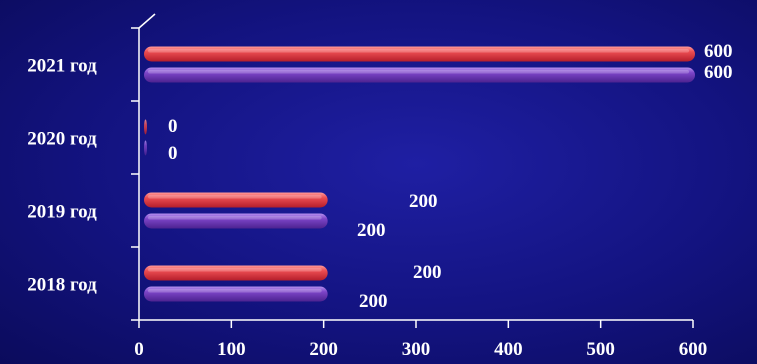 This screenshot has width=757, height=364. Describe the element at coordinates (139, 349) in the screenshot. I see `x-tick-label: 0` at that location.